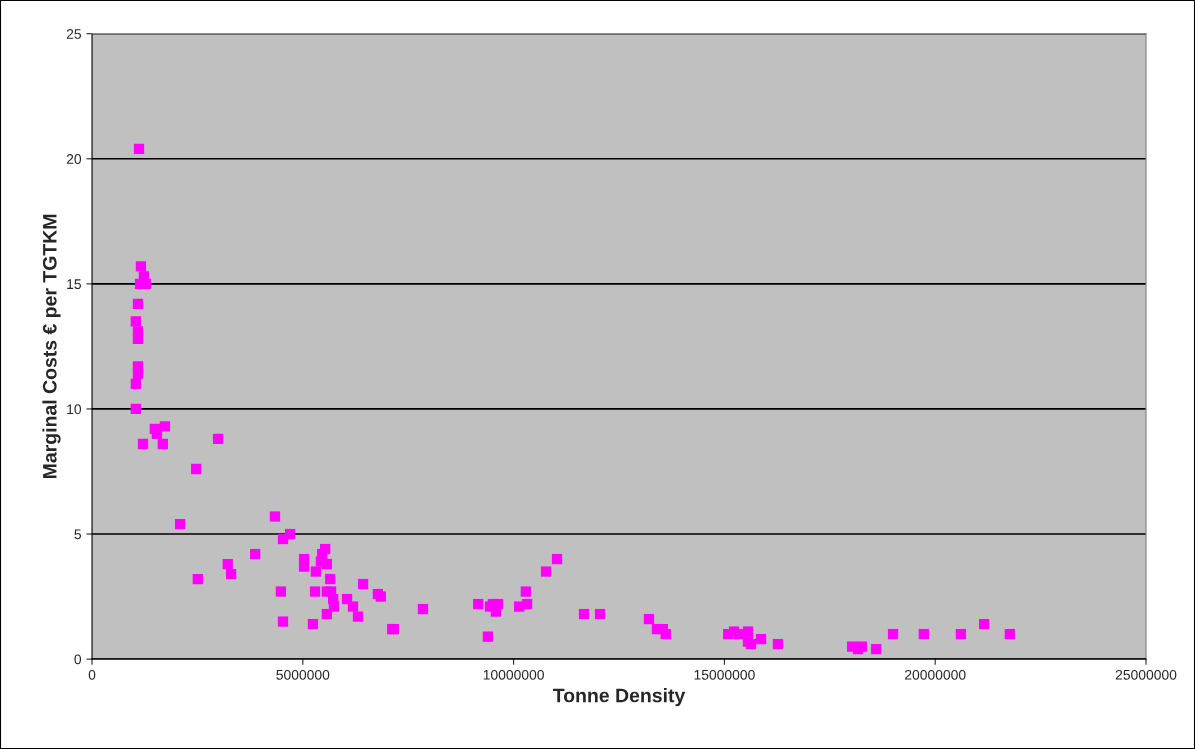 This screenshot has height=749, width=1195. What do you see at coordinates (724, 674) in the screenshot?
I see `x-tick-label: 15000000` at bounding box center [724, 674].